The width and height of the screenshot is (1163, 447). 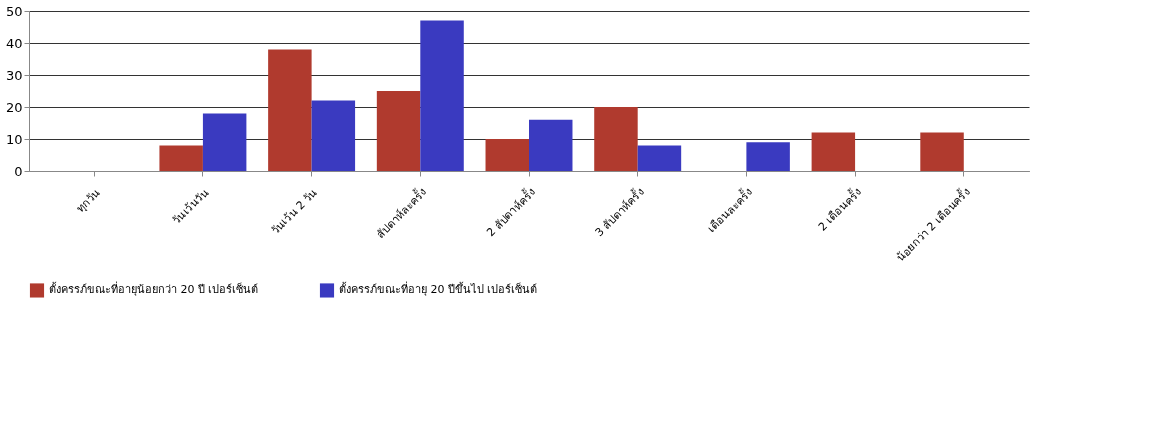 What do you see at coordinates (14, 43) in the screenshot?
I see `y-tick-label: 40` at bounding box center [14, 43].